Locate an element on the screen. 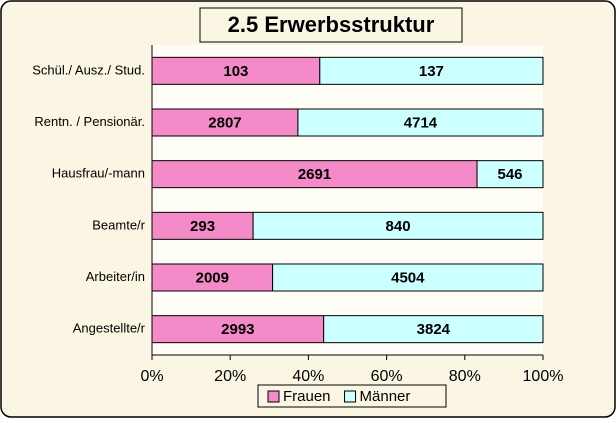 Image resolution: width=616 pixels, height=423 pixels. x-tick-label: 20% is located at coordinates (230, 376).